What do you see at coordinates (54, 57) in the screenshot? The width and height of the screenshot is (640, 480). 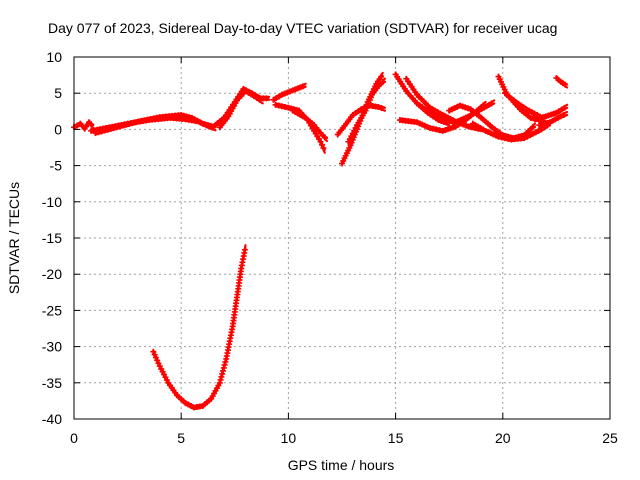 I see `y-tick-label: 10` at bounding box center [54, 57].